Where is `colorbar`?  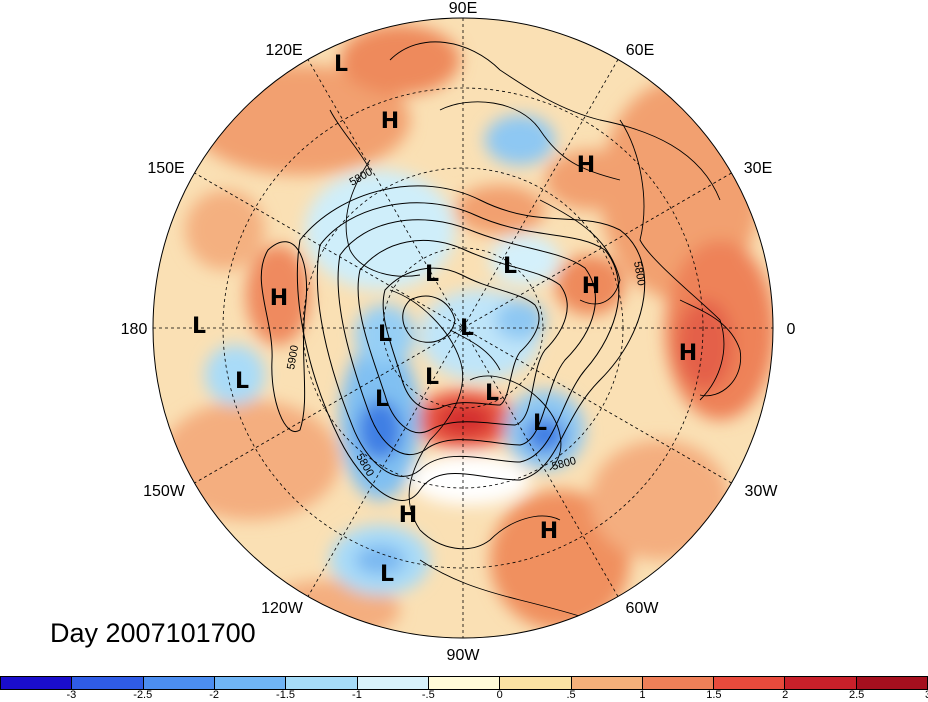 colorbar is located at coordinates (464, 683).